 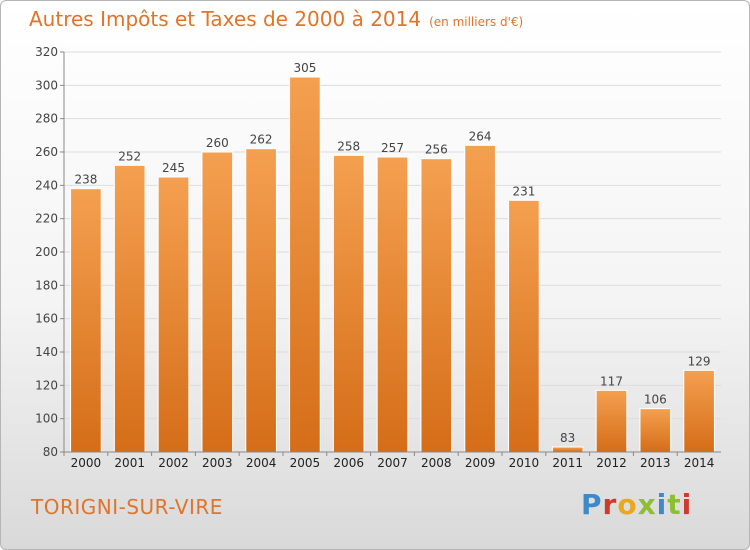 What do you see at coordinates (50, 452) in the screenshot?
I see `y-tick-label: 80` at bounding box center [50, 452].